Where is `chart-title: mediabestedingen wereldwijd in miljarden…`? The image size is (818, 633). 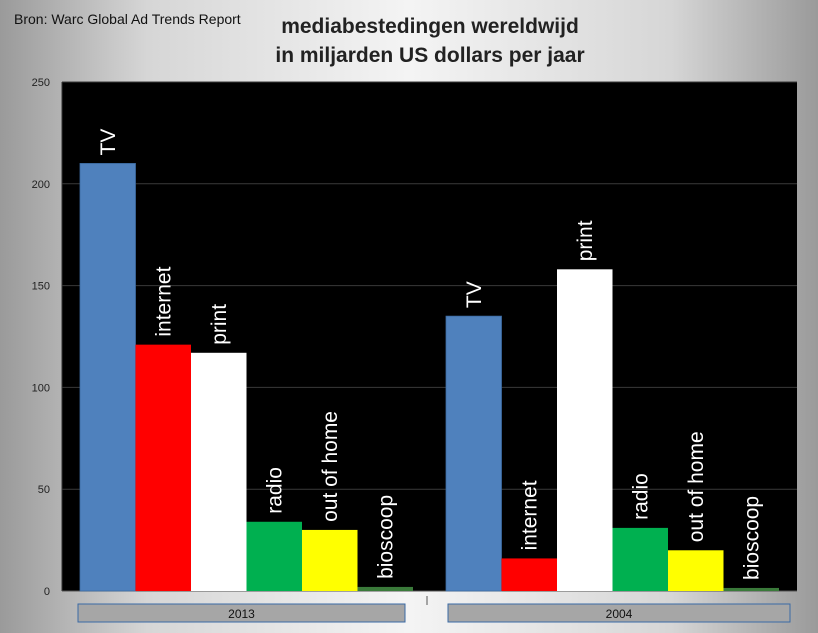 chart-title: mediabestedingen wereldwijd in miljarden… is located at coordinates (430, 41).